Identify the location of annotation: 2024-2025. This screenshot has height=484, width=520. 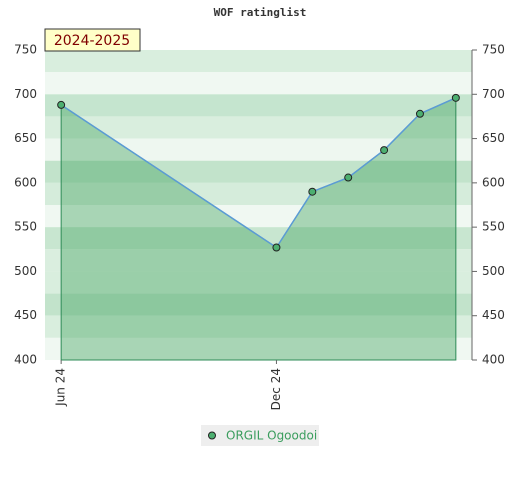
(92, 41).